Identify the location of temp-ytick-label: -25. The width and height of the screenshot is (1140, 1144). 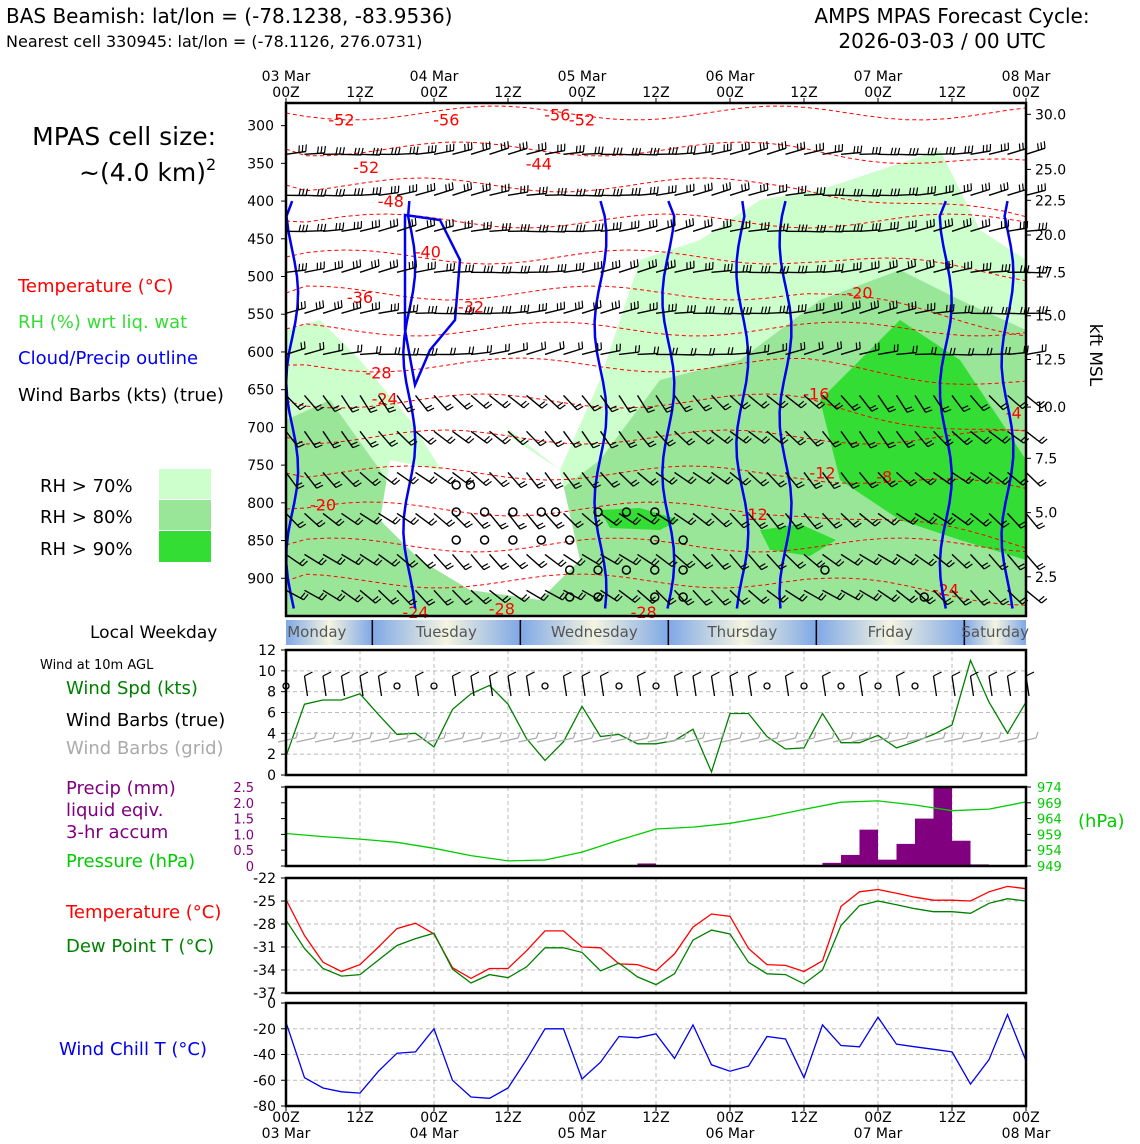
(264, 902).